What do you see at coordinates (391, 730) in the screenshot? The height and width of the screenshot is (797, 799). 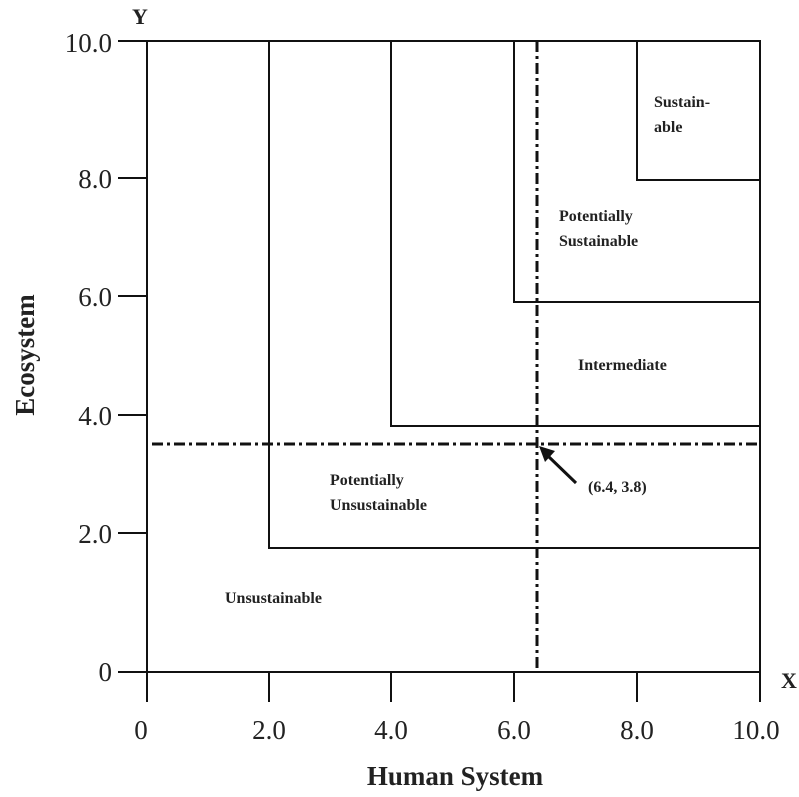 I see `x-tick-label: 4.0` at bounding box center [391, 730].